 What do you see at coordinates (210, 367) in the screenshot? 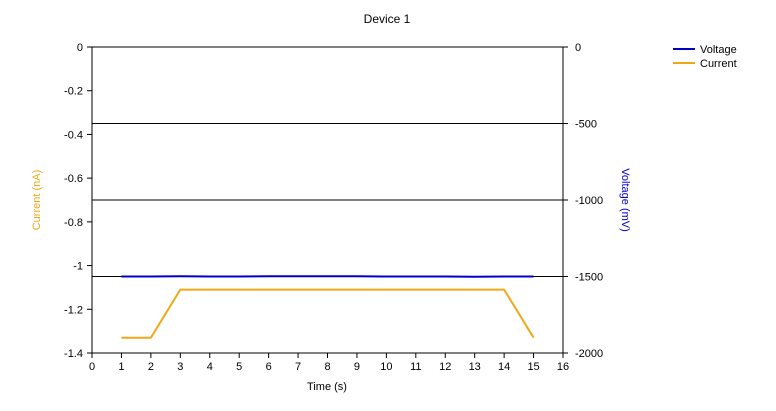
I see `x-tick-label: 4` at bounding box center [210, 367].